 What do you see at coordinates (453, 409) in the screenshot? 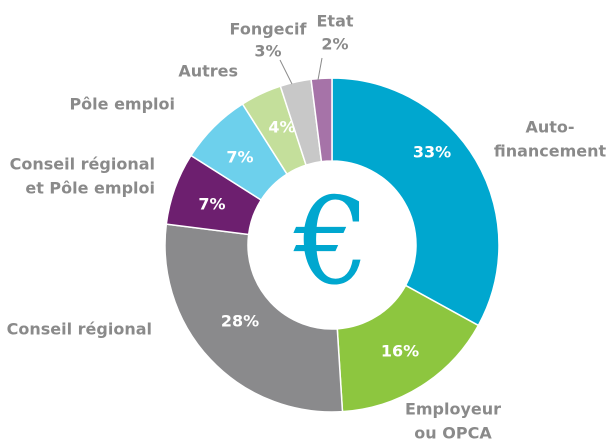
I see `category-label: Employeur` at bounding box center [453, 409].